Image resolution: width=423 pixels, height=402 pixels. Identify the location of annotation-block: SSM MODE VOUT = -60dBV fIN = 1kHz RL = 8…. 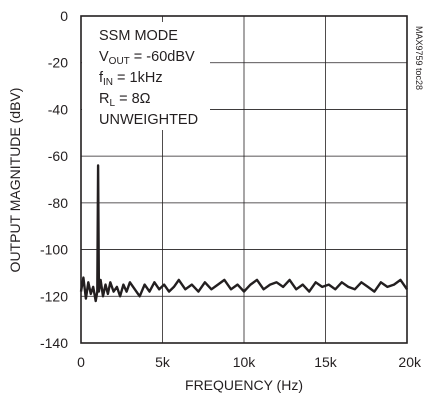
(148, 78).